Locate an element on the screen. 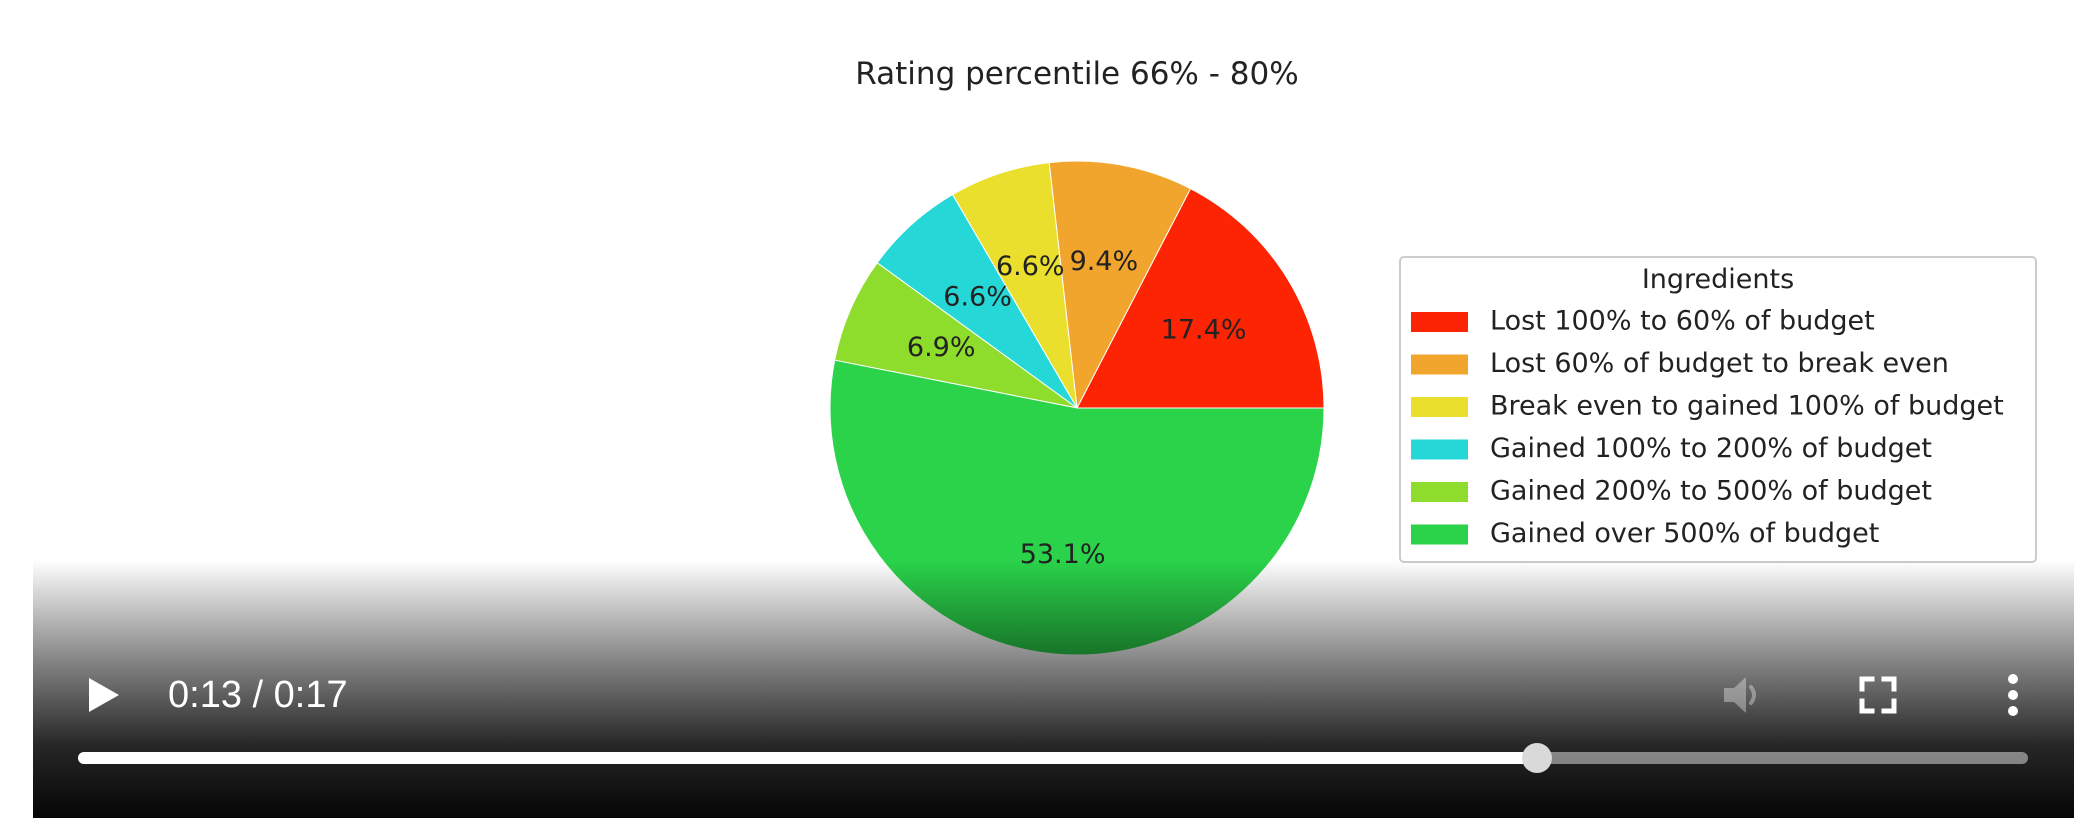  fullscreen-button is located at coordinates (1878, 695).